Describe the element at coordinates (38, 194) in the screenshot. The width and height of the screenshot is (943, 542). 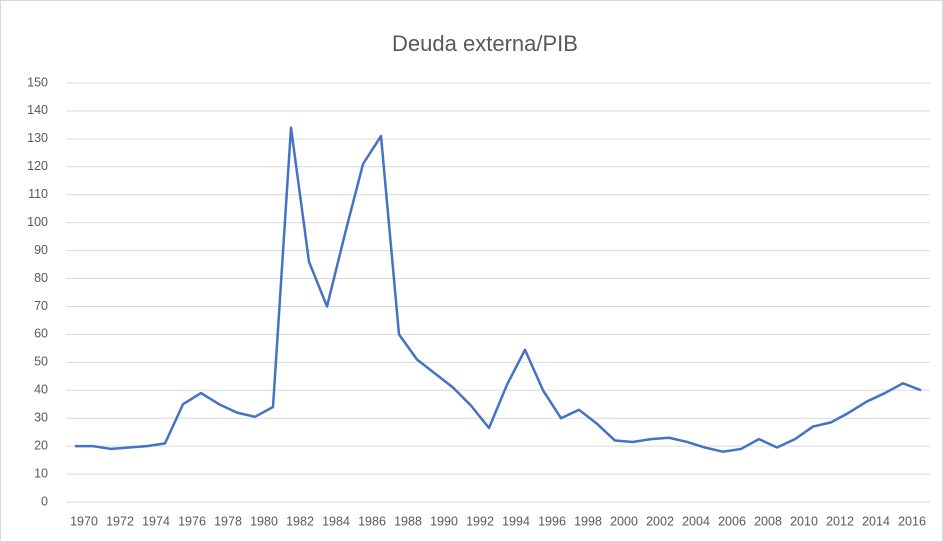
I see `y-tick-label: 110` at that location.